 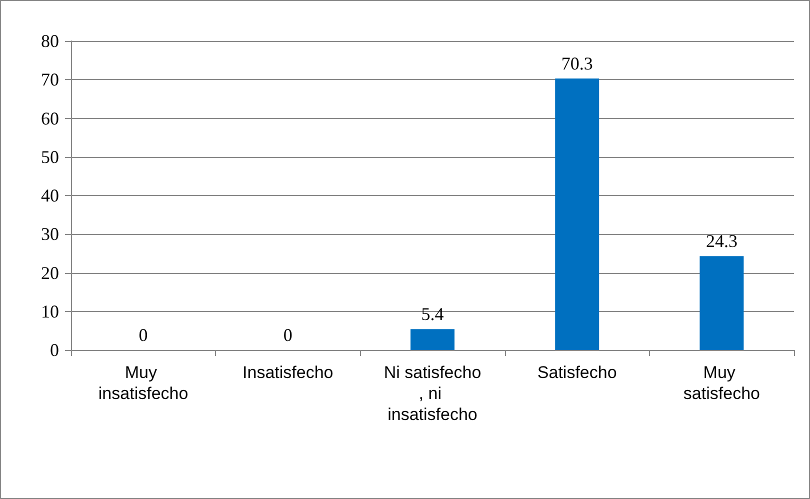 What do you see at coordinates (50, 234) in the screenshot?
I see `y-tick-label: 30` at bounding box center [50, 234].